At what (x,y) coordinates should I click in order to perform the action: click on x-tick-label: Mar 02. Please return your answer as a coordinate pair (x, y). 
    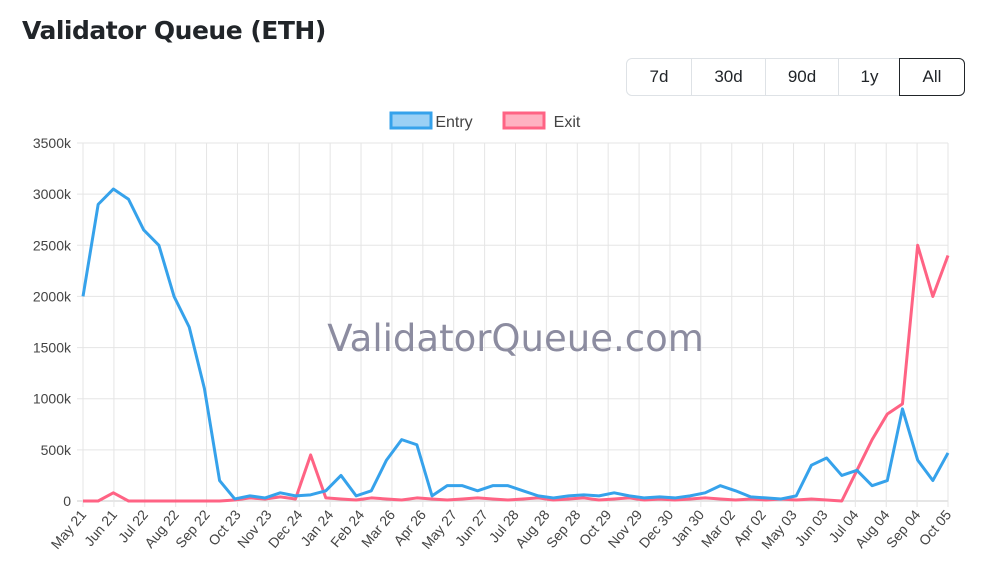
    Looking at the image, I should click on (718, 528).